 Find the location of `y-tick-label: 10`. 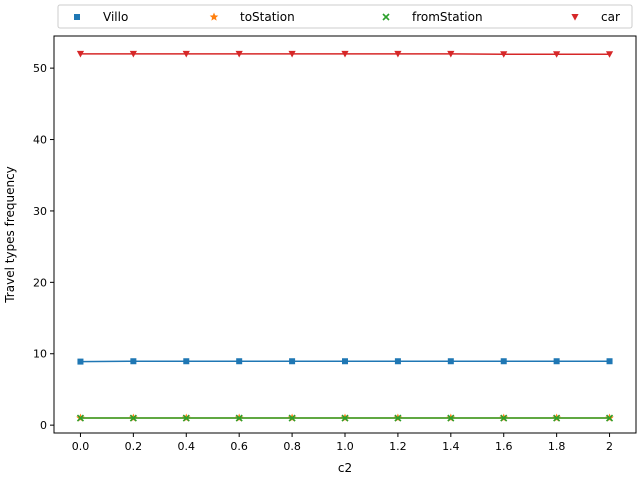

y-tick-label: 10 is located at coordinates (40, 354).